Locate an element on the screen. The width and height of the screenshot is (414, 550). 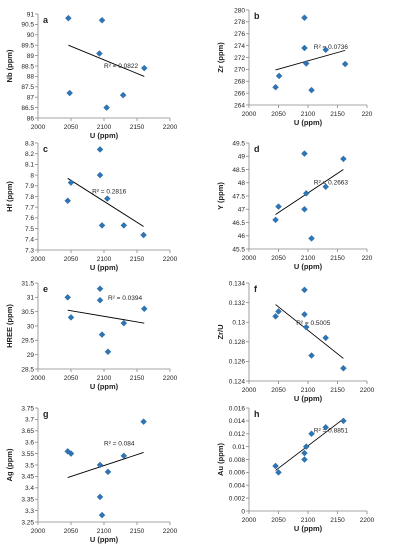
y-tick-label: 7.3 is located at coordinates (29, 250).